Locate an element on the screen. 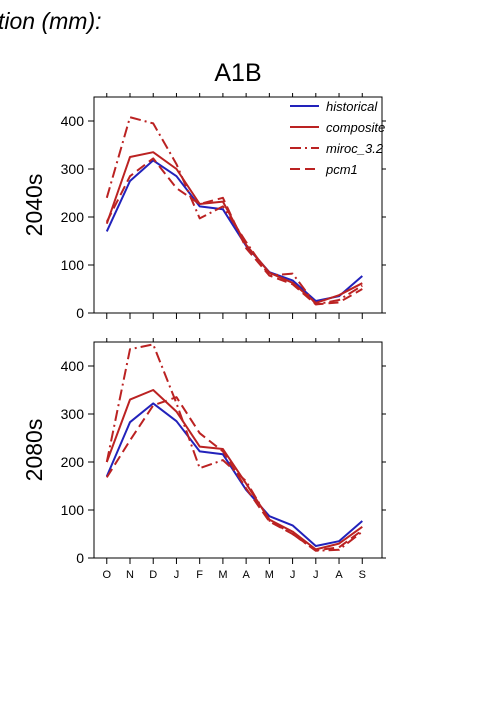  series-line-composite is located at coordinates (234, 470).